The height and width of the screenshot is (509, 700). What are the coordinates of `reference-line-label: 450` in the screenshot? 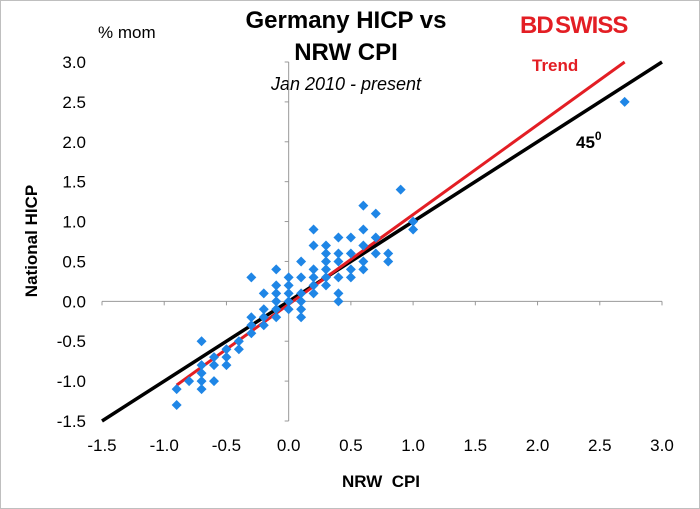 It's located at (589, 140).